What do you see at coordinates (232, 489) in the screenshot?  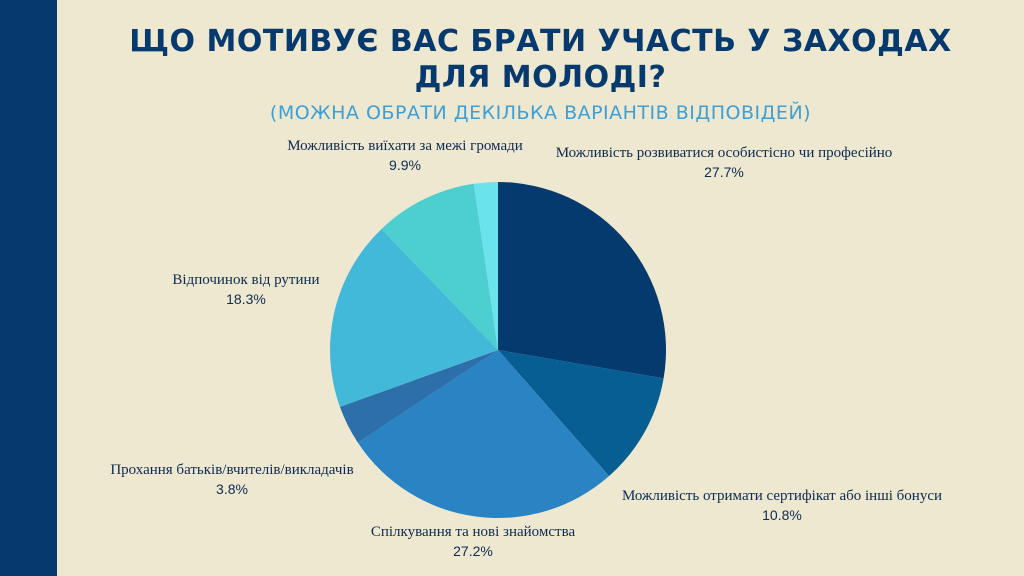 I see `slice-value-4: 3.8%` at bounding box center [232, 489].